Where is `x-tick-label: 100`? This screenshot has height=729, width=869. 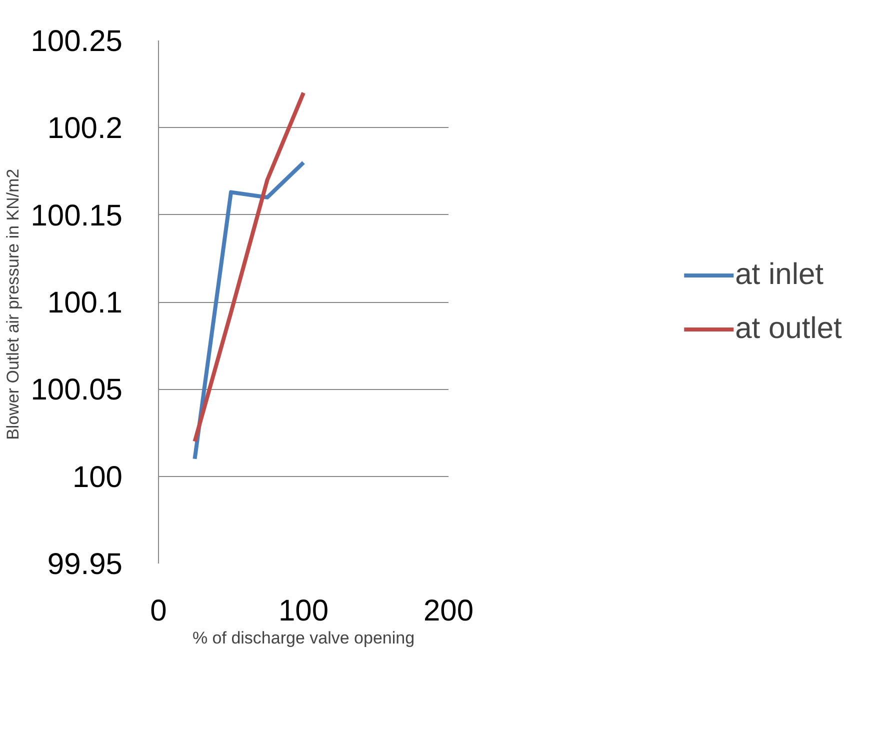
x-tick-label: 100 is located at coordinates (303, 611).